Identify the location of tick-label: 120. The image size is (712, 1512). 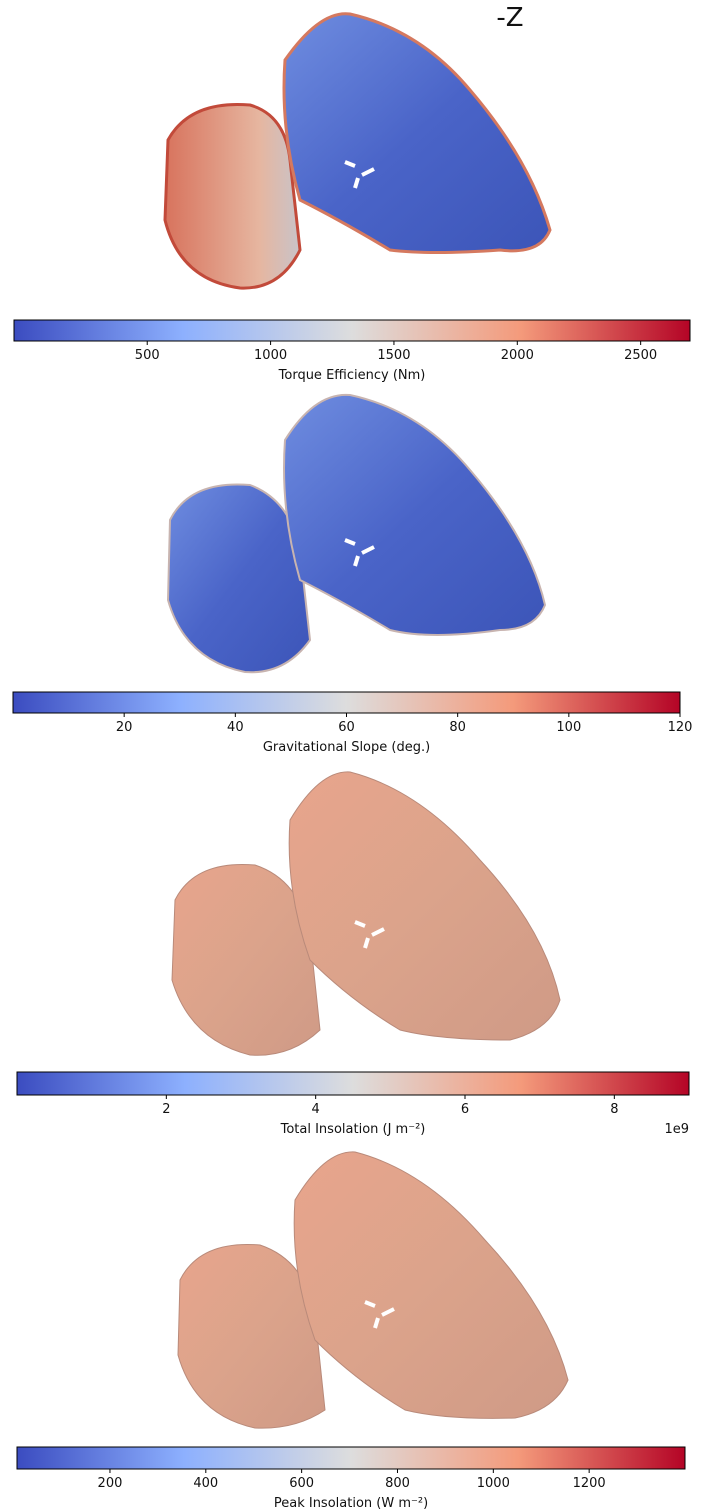
(680, 727).